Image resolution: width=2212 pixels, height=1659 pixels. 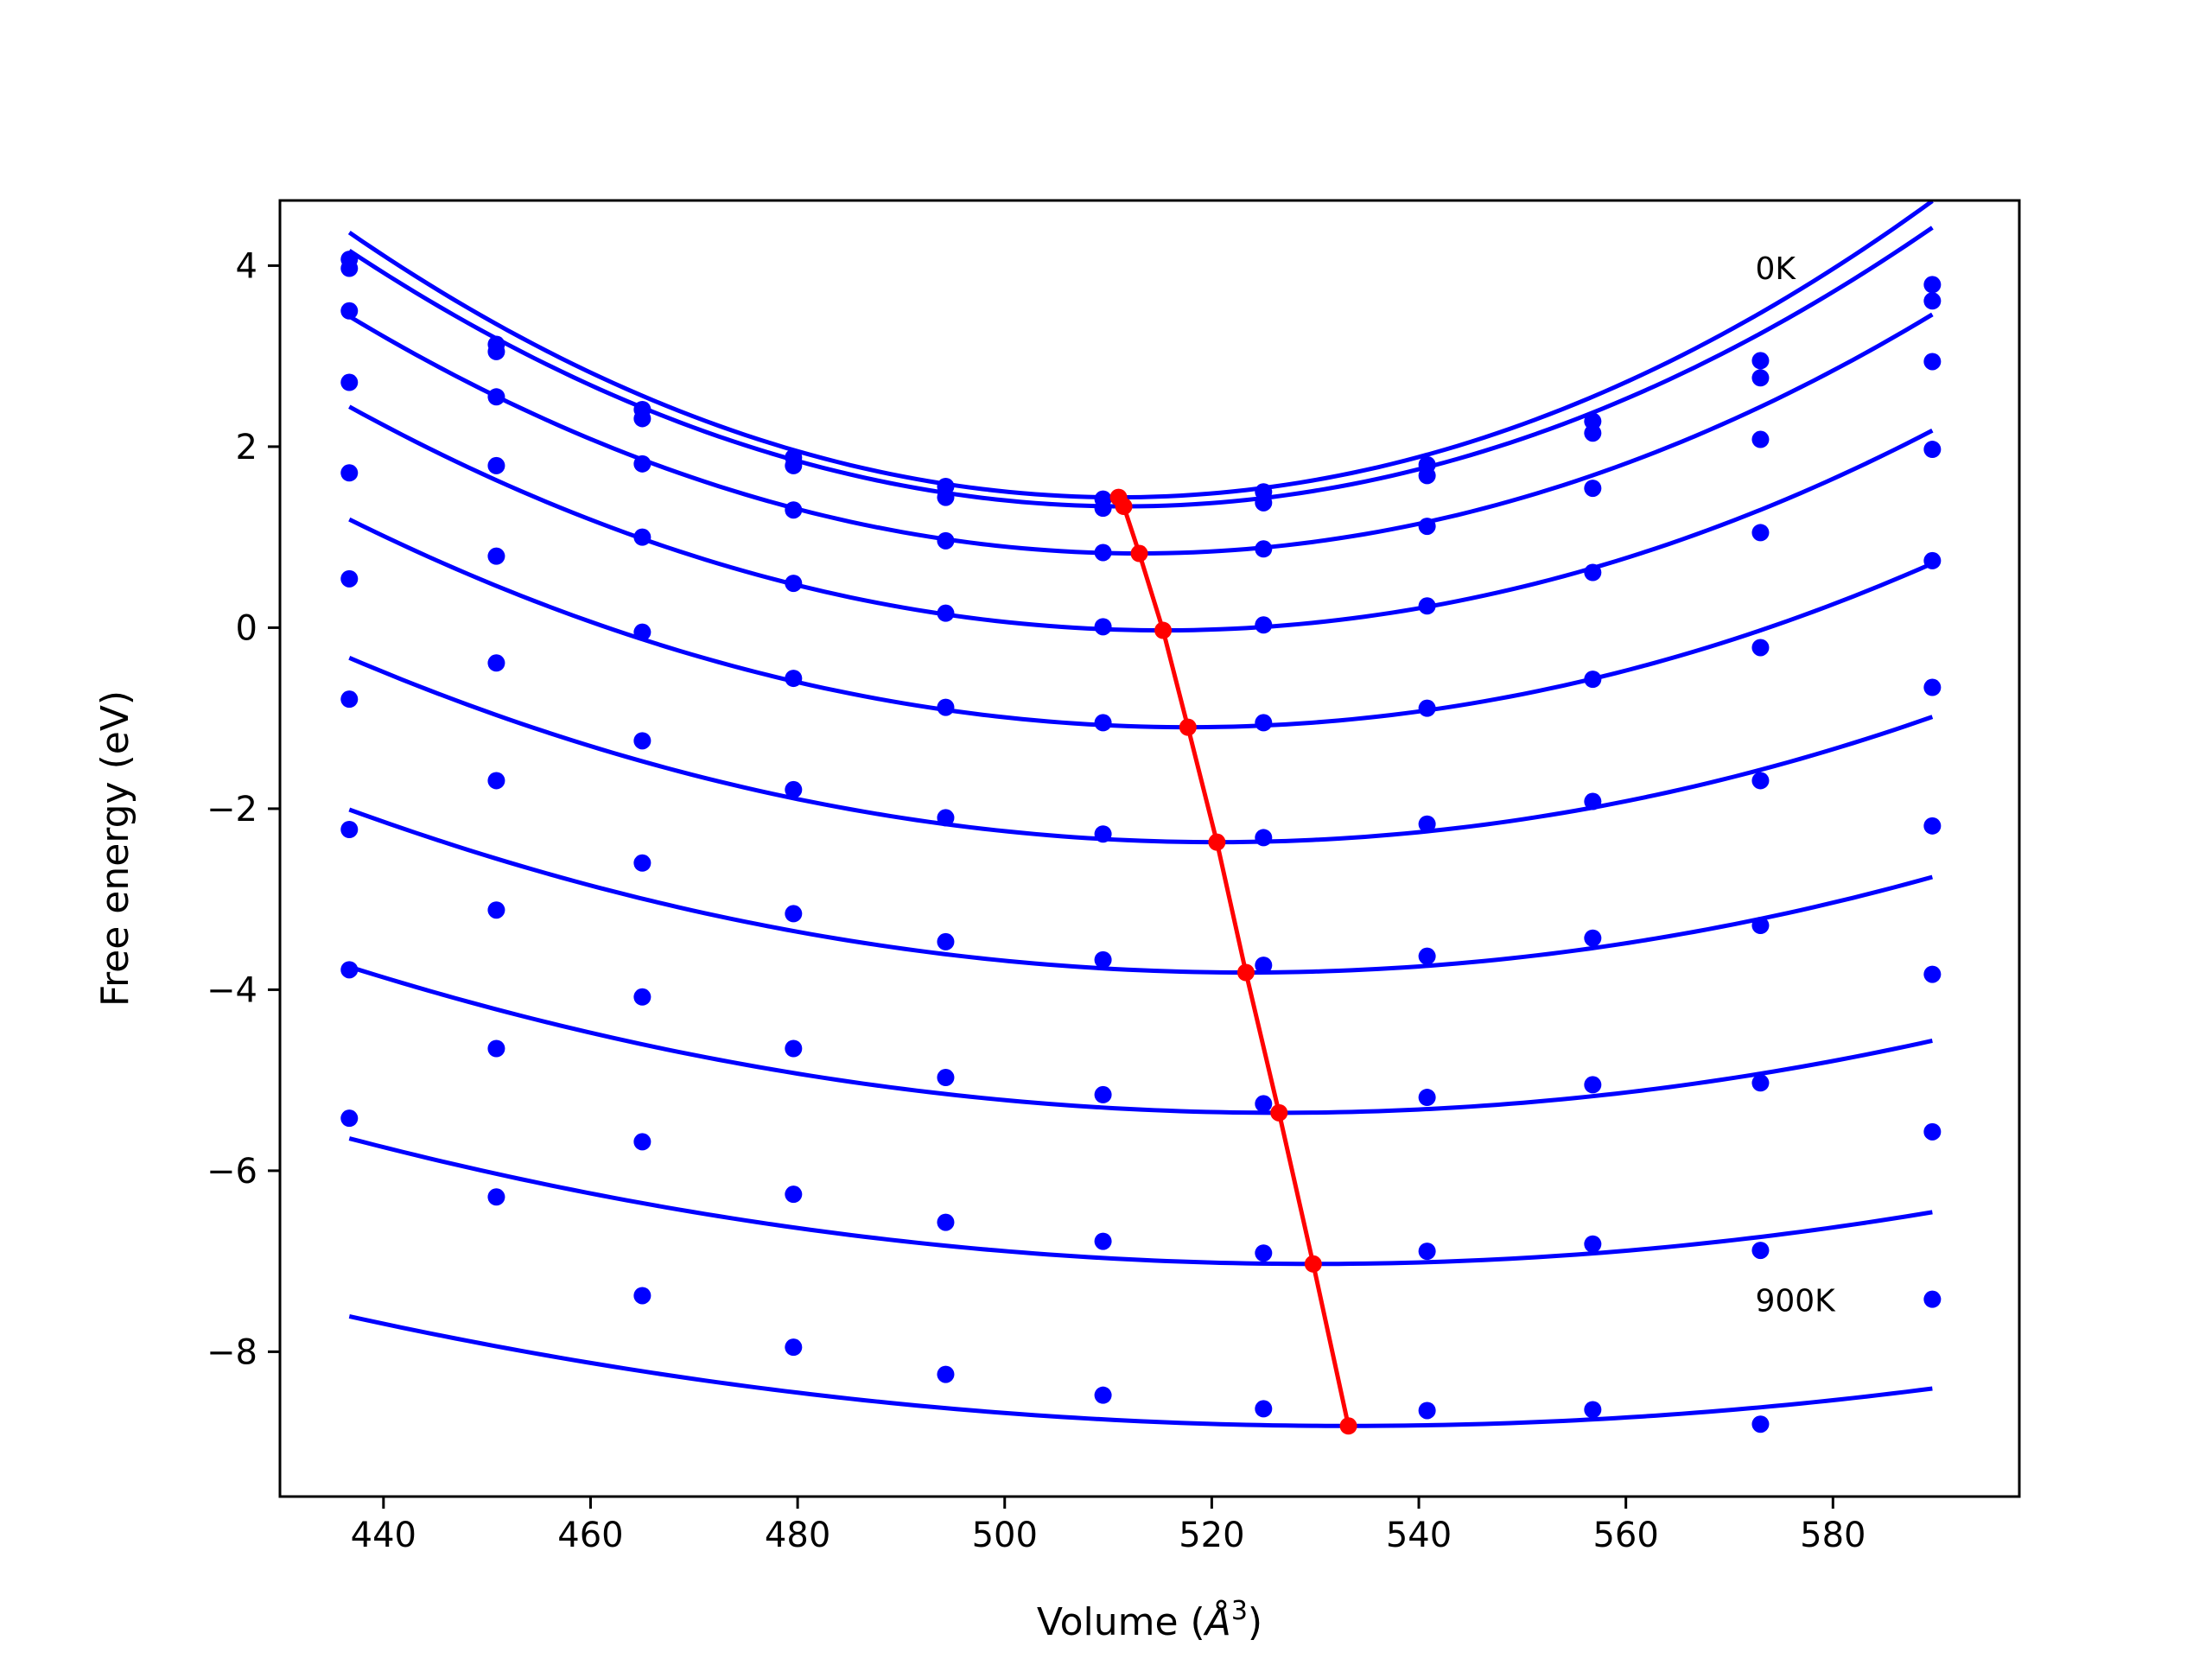 What do you see at coordinates (383, 1535) in the screenshot?
I see `x-tick-label: 440` at bounding box center [383, 1535].